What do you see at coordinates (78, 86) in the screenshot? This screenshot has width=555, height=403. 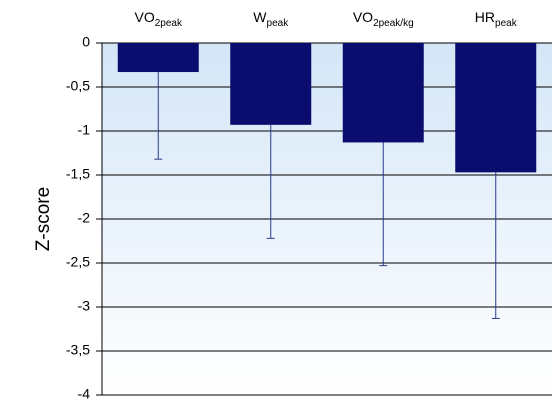 I see `y-tick-label: -0,5` at bounding box center [78, 86].